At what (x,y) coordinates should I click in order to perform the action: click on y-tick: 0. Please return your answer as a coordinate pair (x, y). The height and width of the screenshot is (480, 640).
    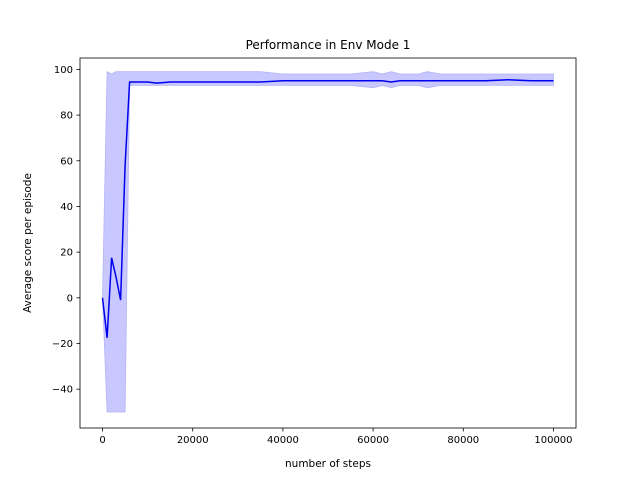
    Looking at the image, I should click on (73, 298).